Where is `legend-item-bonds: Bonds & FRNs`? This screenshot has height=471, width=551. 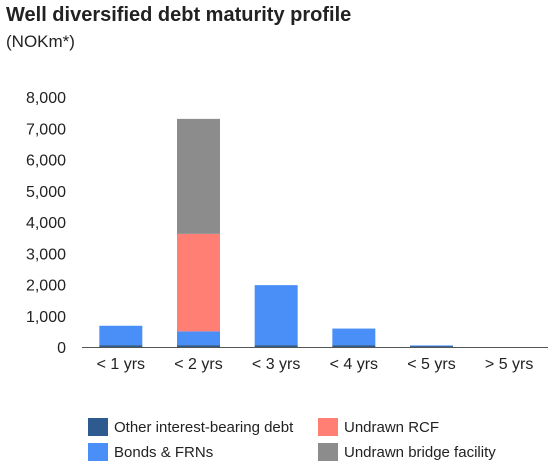 legend-item-bonds: Bonds & FRNs is located at coordinates (150, 452).